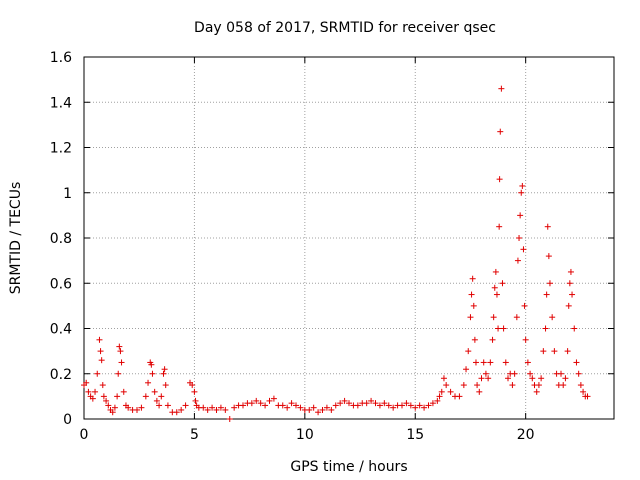 This screenshot has height=480, width=640. I want to click on y-tick-label: 1, so click(67, 194).